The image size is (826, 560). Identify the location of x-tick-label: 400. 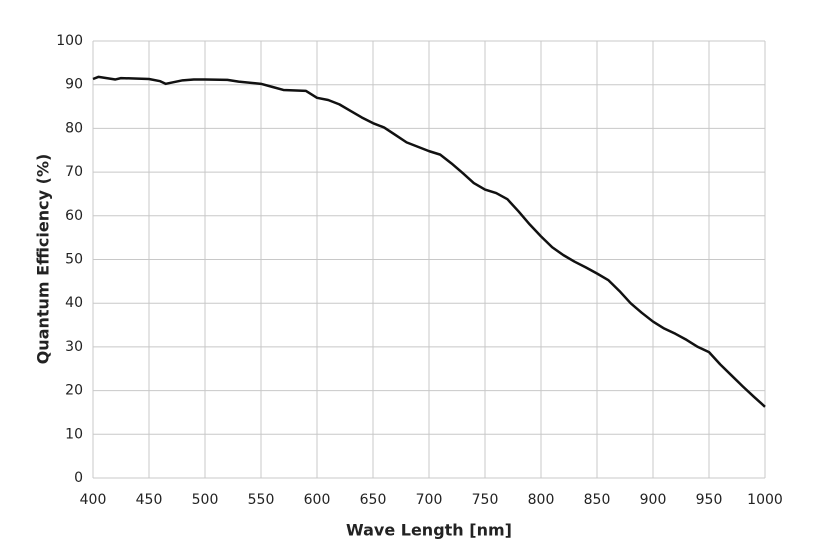
(93, 500).